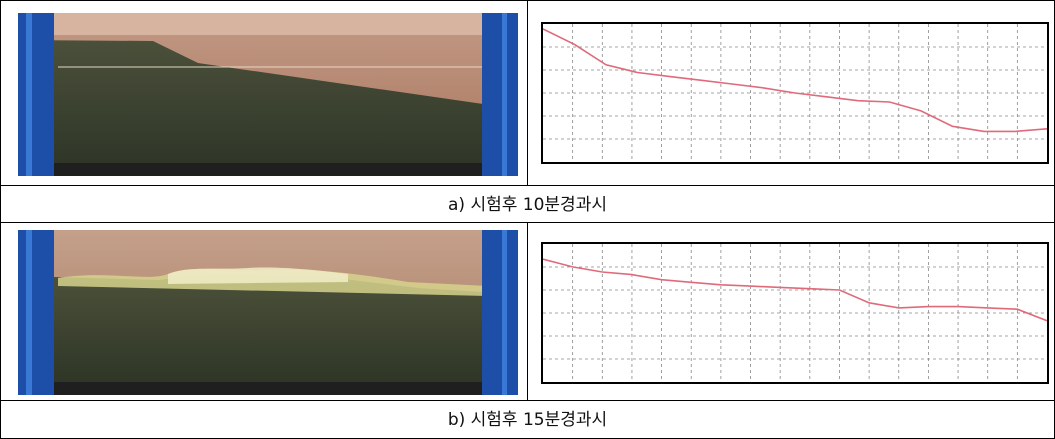  What do you see at coordinates (527, 420) in the screenshot?
I see `caption-15min: b) 시험후 15분경과시` at bounding box center [527, 420].